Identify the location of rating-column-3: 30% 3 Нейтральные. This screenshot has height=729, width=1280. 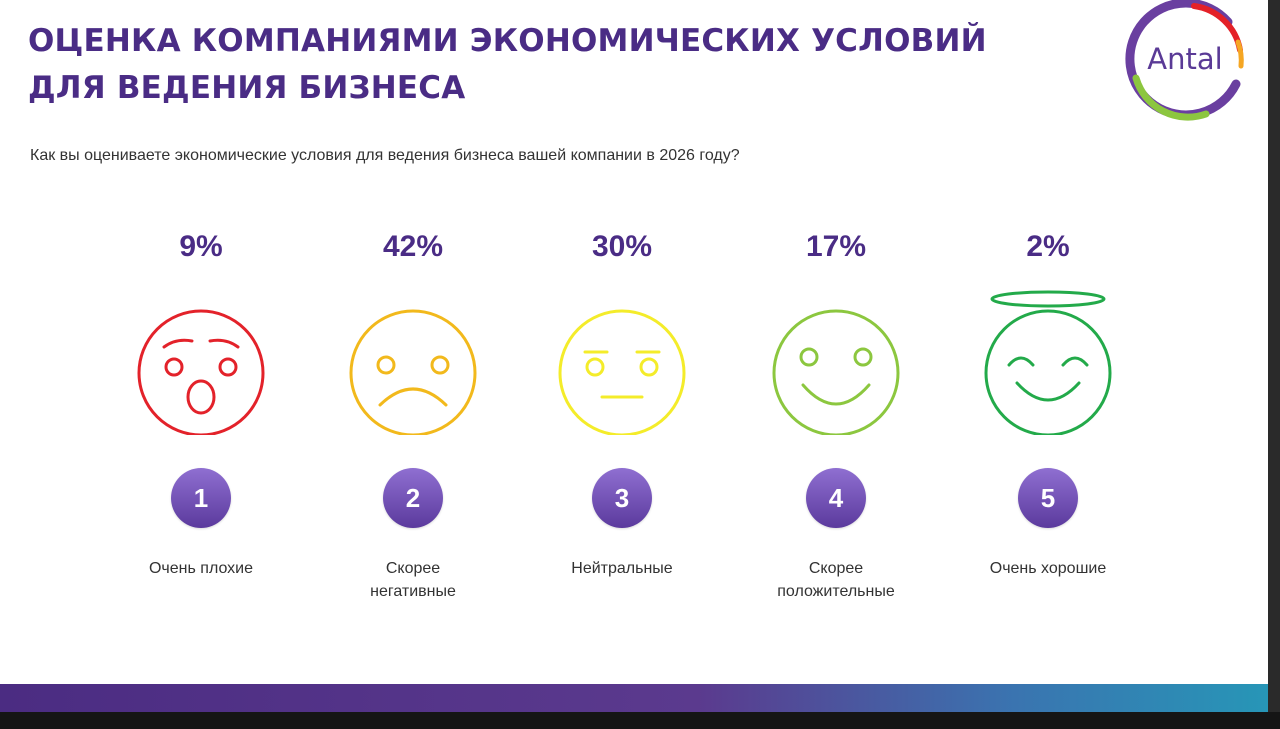
(622, 425).